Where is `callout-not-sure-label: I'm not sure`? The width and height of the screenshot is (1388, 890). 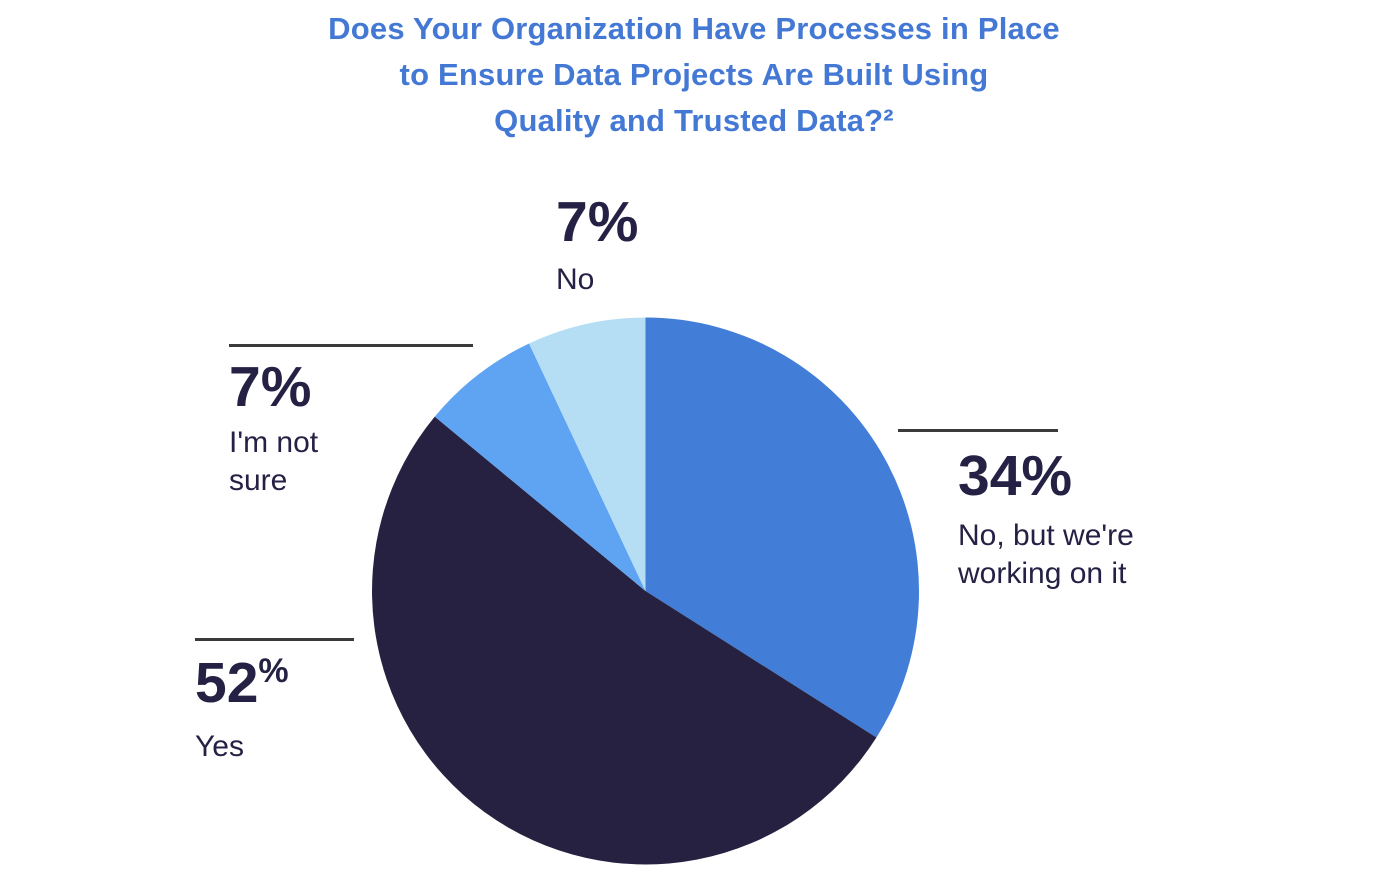
callout-not-sure-label: I'm not sure is located at coordinates (274, 461).